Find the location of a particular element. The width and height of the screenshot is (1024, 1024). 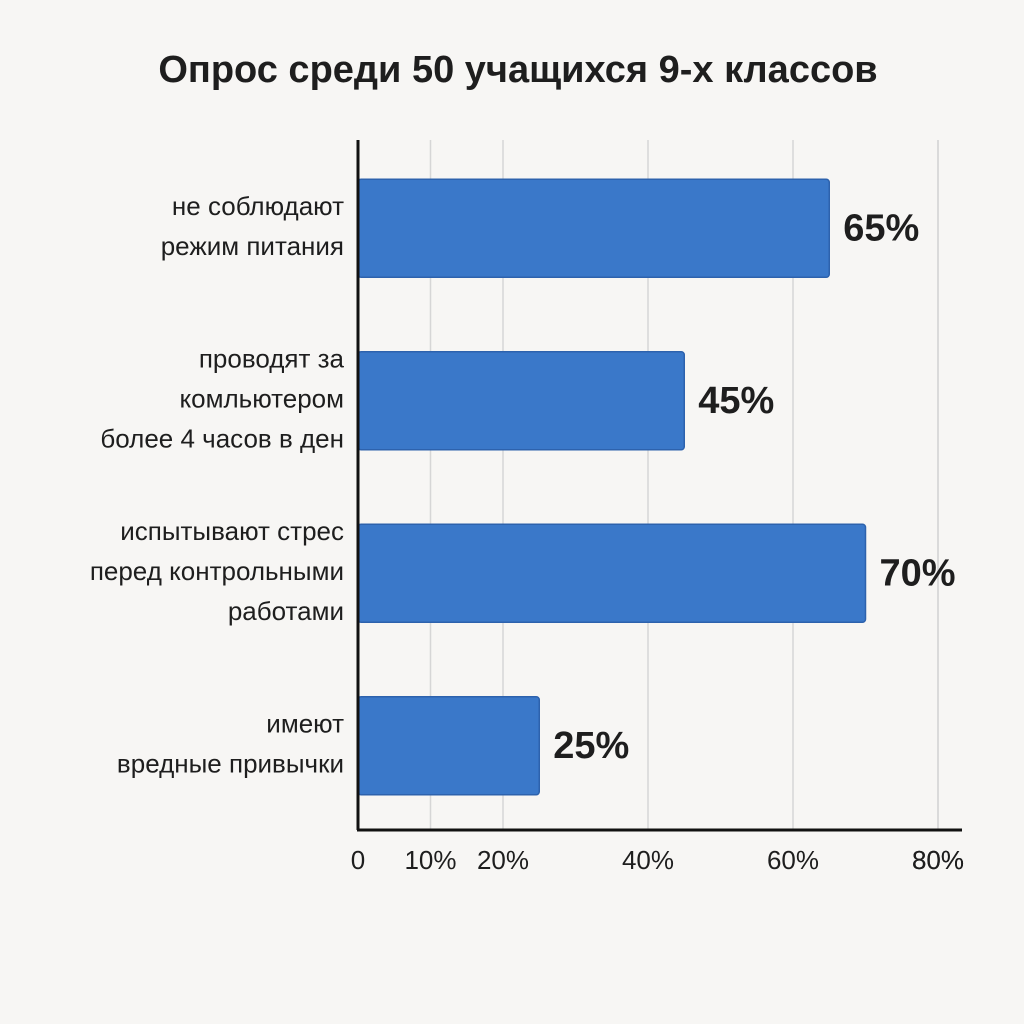

category-label: вредные привычки is located at coordinates (230, 764).